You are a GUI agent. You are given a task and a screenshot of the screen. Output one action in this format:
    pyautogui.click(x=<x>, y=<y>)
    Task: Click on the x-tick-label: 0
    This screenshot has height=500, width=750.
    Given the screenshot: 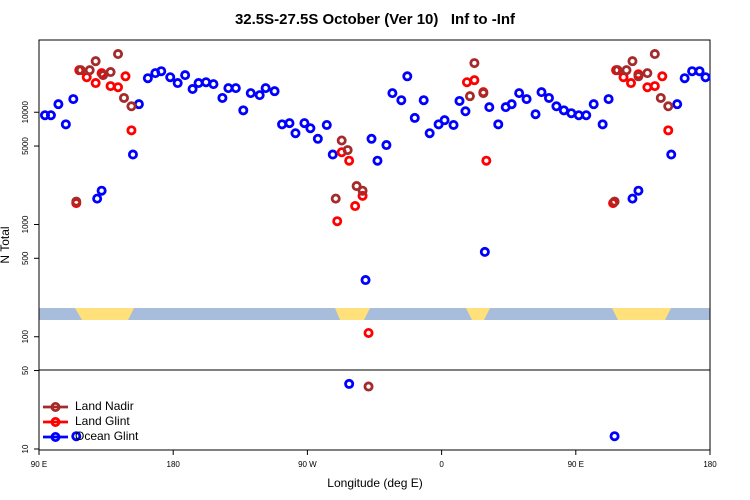 What is the action you would take?
    pyautogui.click(x=441, y=464)
    